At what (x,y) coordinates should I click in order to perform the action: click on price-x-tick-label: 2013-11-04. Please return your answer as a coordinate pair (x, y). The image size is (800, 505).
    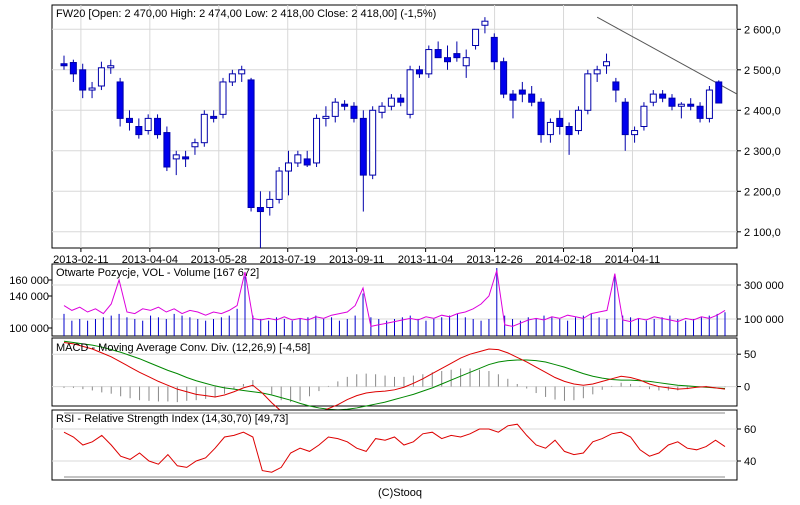
    Looking at the image, I should click on (425, 260).